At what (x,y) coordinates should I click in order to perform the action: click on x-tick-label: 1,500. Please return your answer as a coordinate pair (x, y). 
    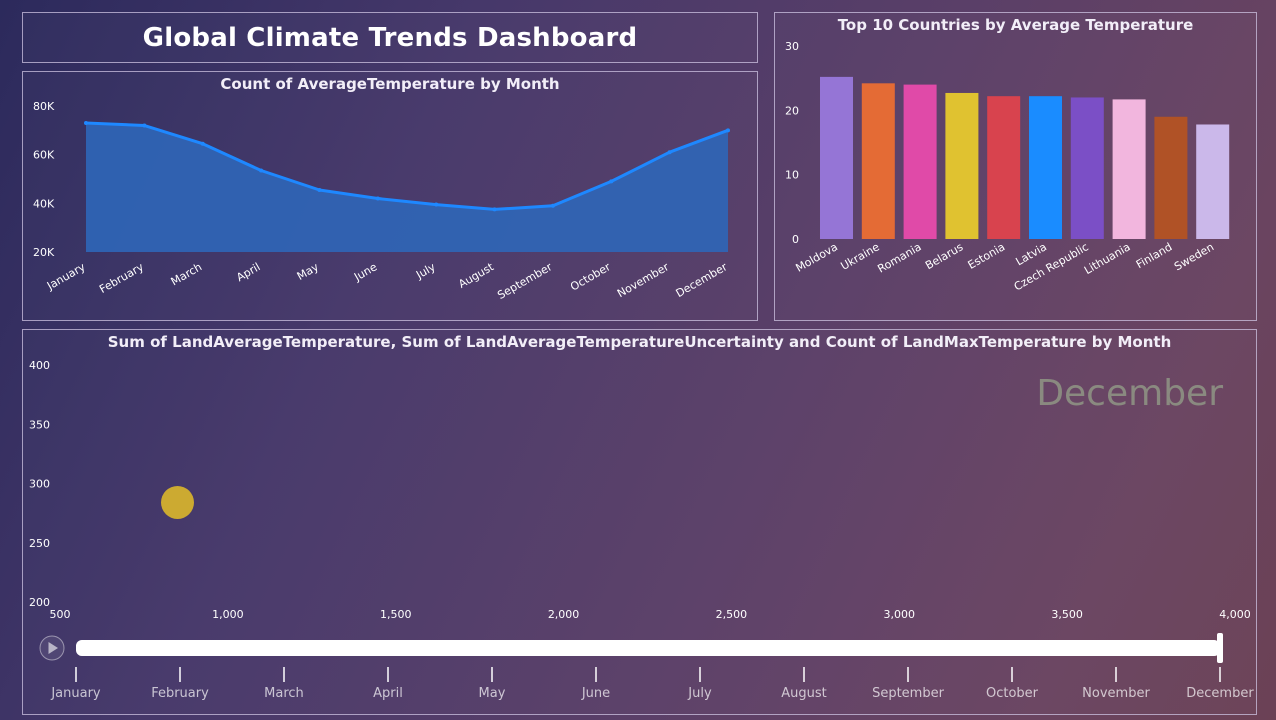
    Looking at the image, I should click on (396, 614).